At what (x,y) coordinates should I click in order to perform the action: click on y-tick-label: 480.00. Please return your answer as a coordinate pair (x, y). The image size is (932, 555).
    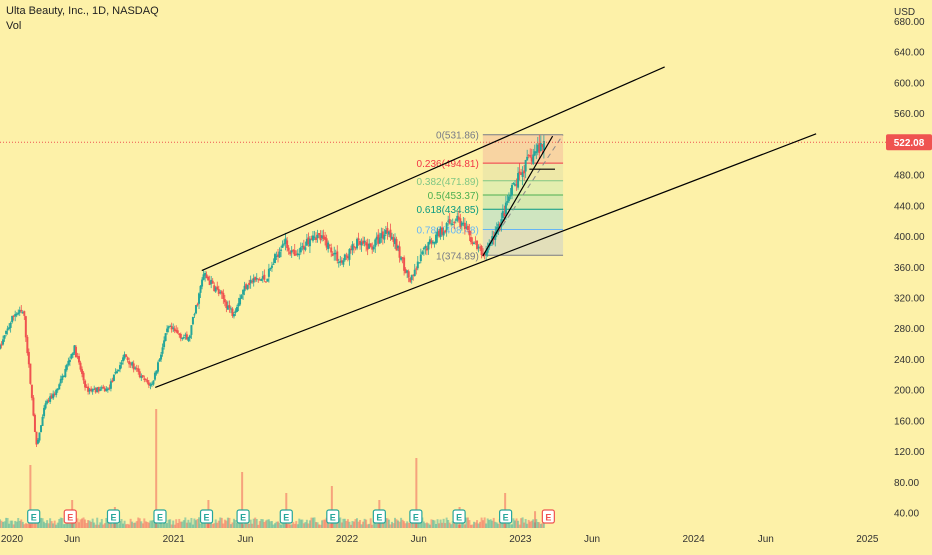
    Looking at the image, I should click on (909, 176).